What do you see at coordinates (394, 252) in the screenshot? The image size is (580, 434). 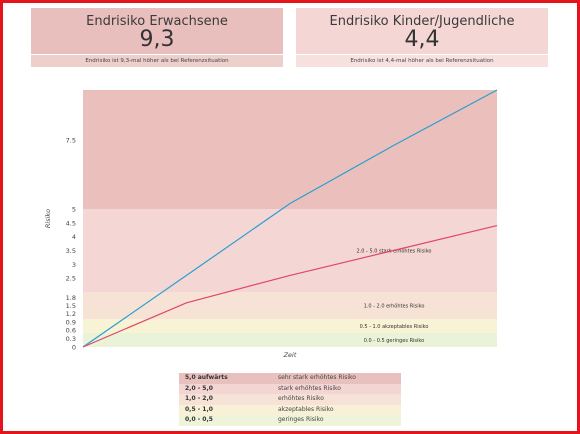 I see `risk-band-label-1: 2.0 - 5.0 stark erhöhtes Risiko` at bounding box center [394, 252].